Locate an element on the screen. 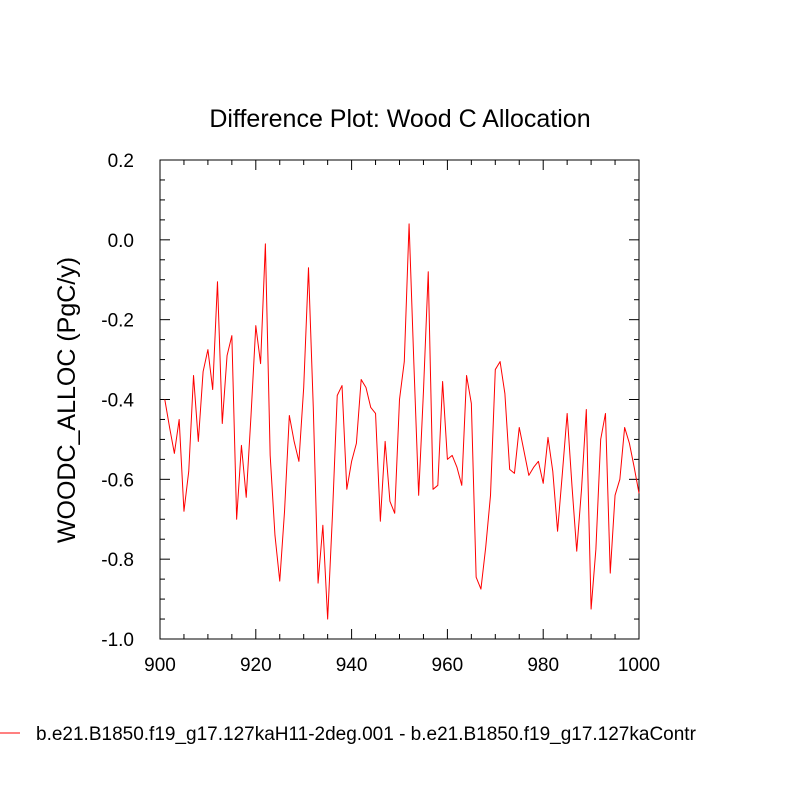 The height and width of the screenshot is (800, 800). y-tick-label: -0.8 is located at coordinates (117, 560).